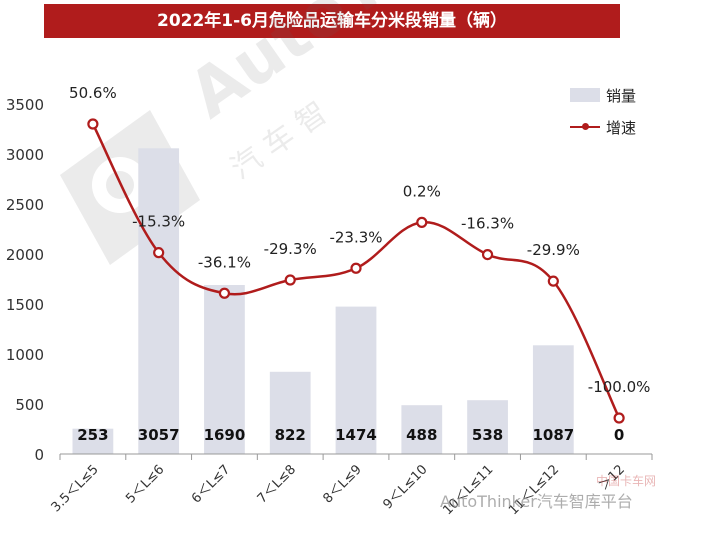 This screenshot has height=541, width=722. What do you see at coordinates (355, 237) in the screenshot?
I see `growth-value-label: -23.3%` at bounding box center [355, 237].